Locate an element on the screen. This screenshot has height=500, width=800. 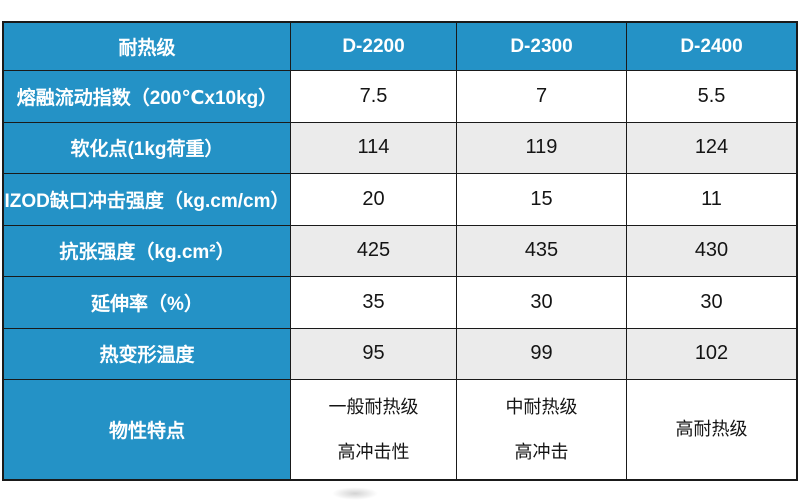
header-cell-category: 耐热级 is located at coordinates (147, 46).